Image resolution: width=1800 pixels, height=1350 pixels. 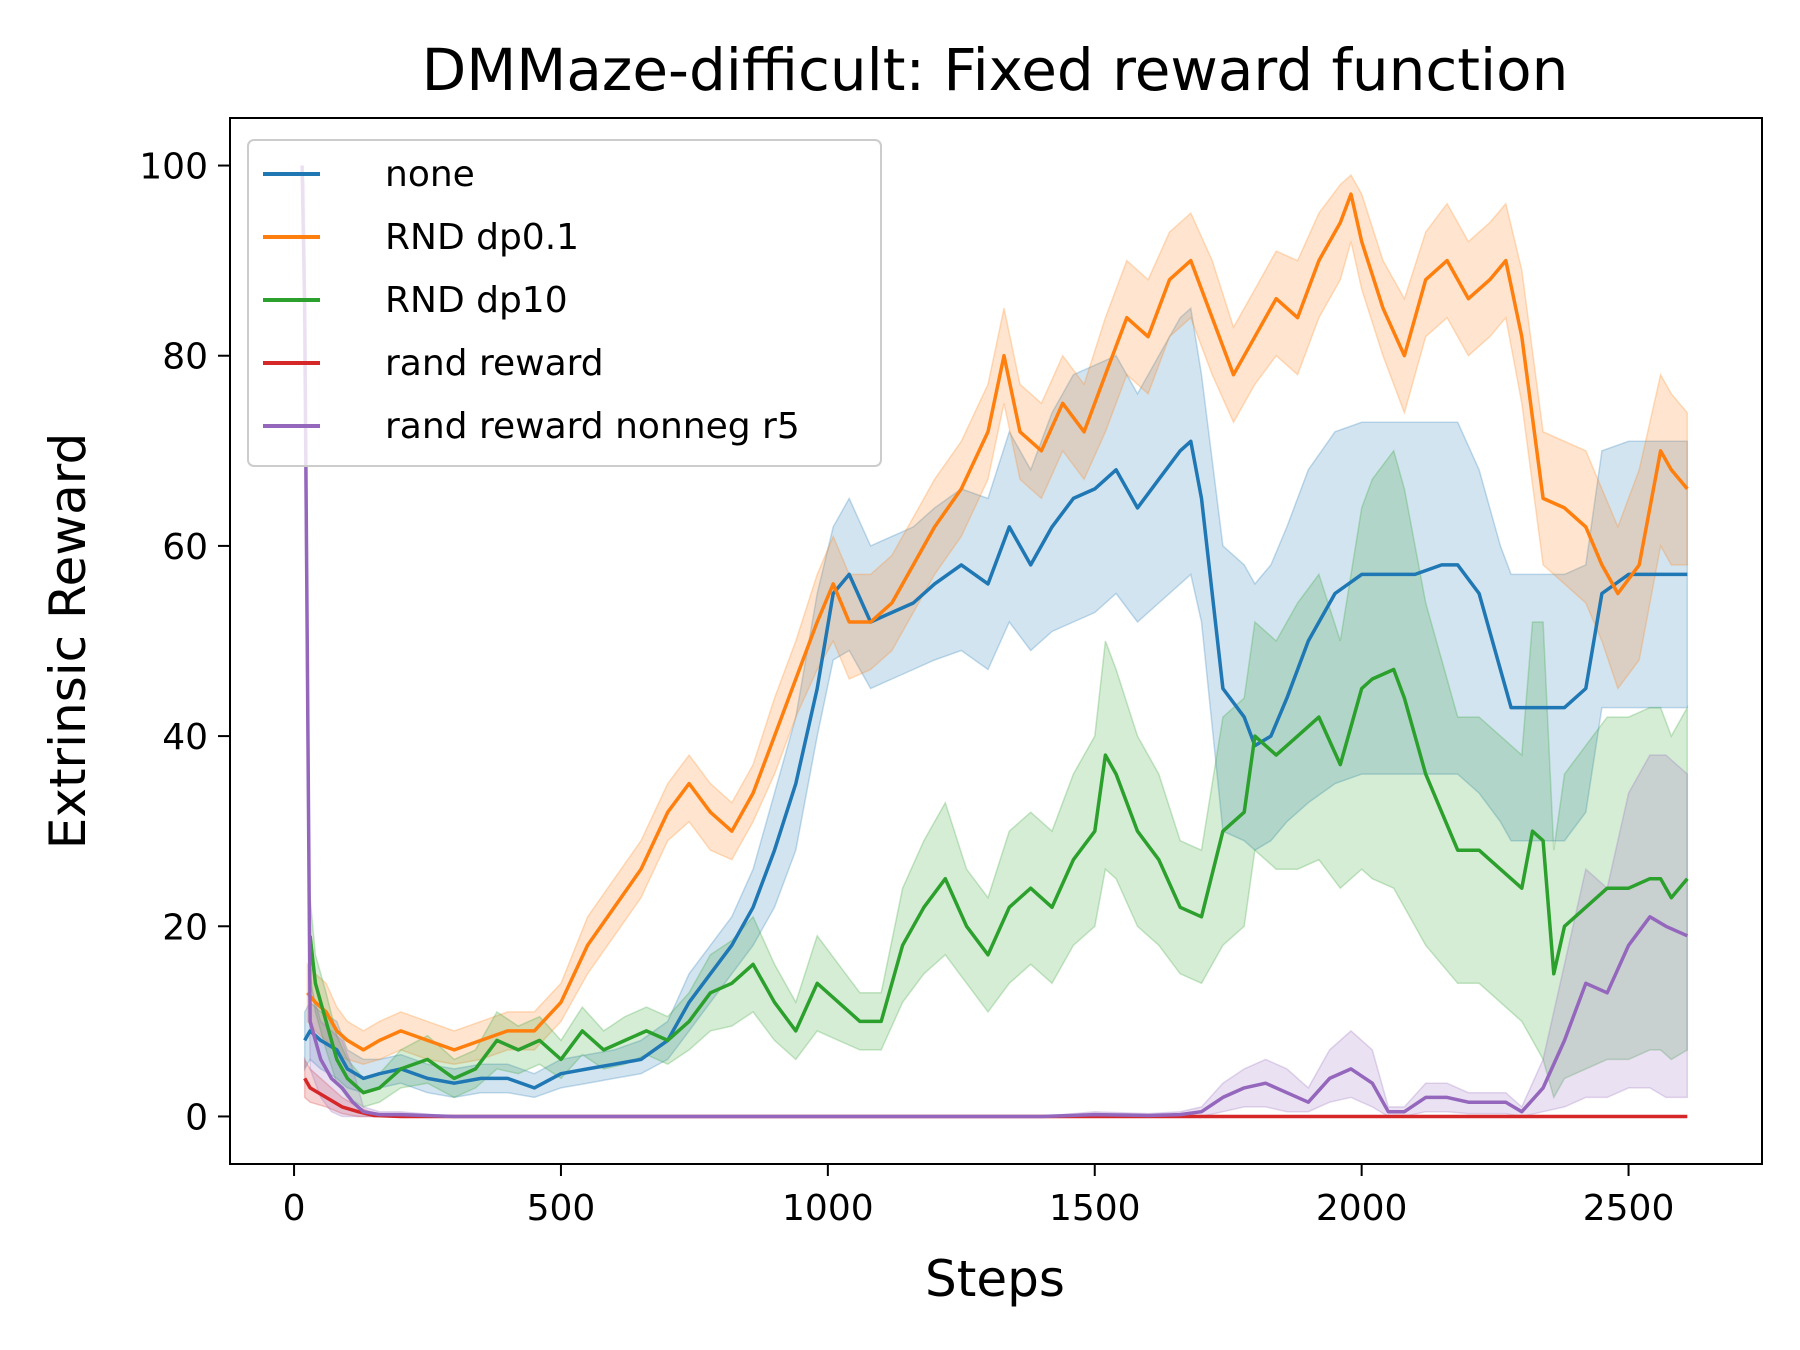 I want to click on x-axis-ticks: 0 500 1000 1500 2000 2500, so click(x=979, y=1196).